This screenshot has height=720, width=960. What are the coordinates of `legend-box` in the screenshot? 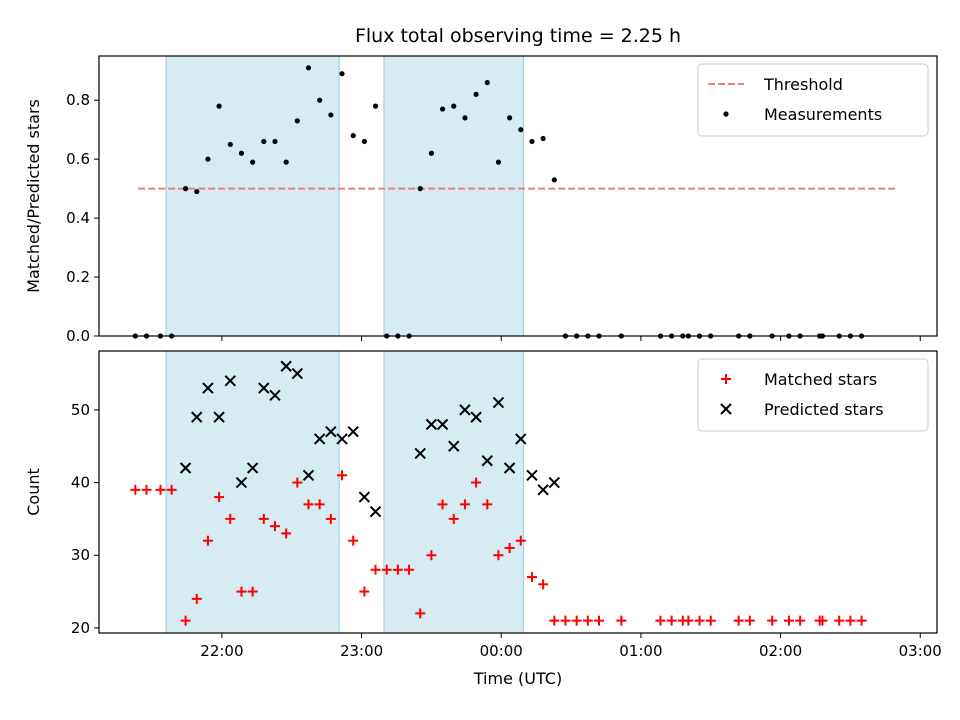 It's located at (813, 100).